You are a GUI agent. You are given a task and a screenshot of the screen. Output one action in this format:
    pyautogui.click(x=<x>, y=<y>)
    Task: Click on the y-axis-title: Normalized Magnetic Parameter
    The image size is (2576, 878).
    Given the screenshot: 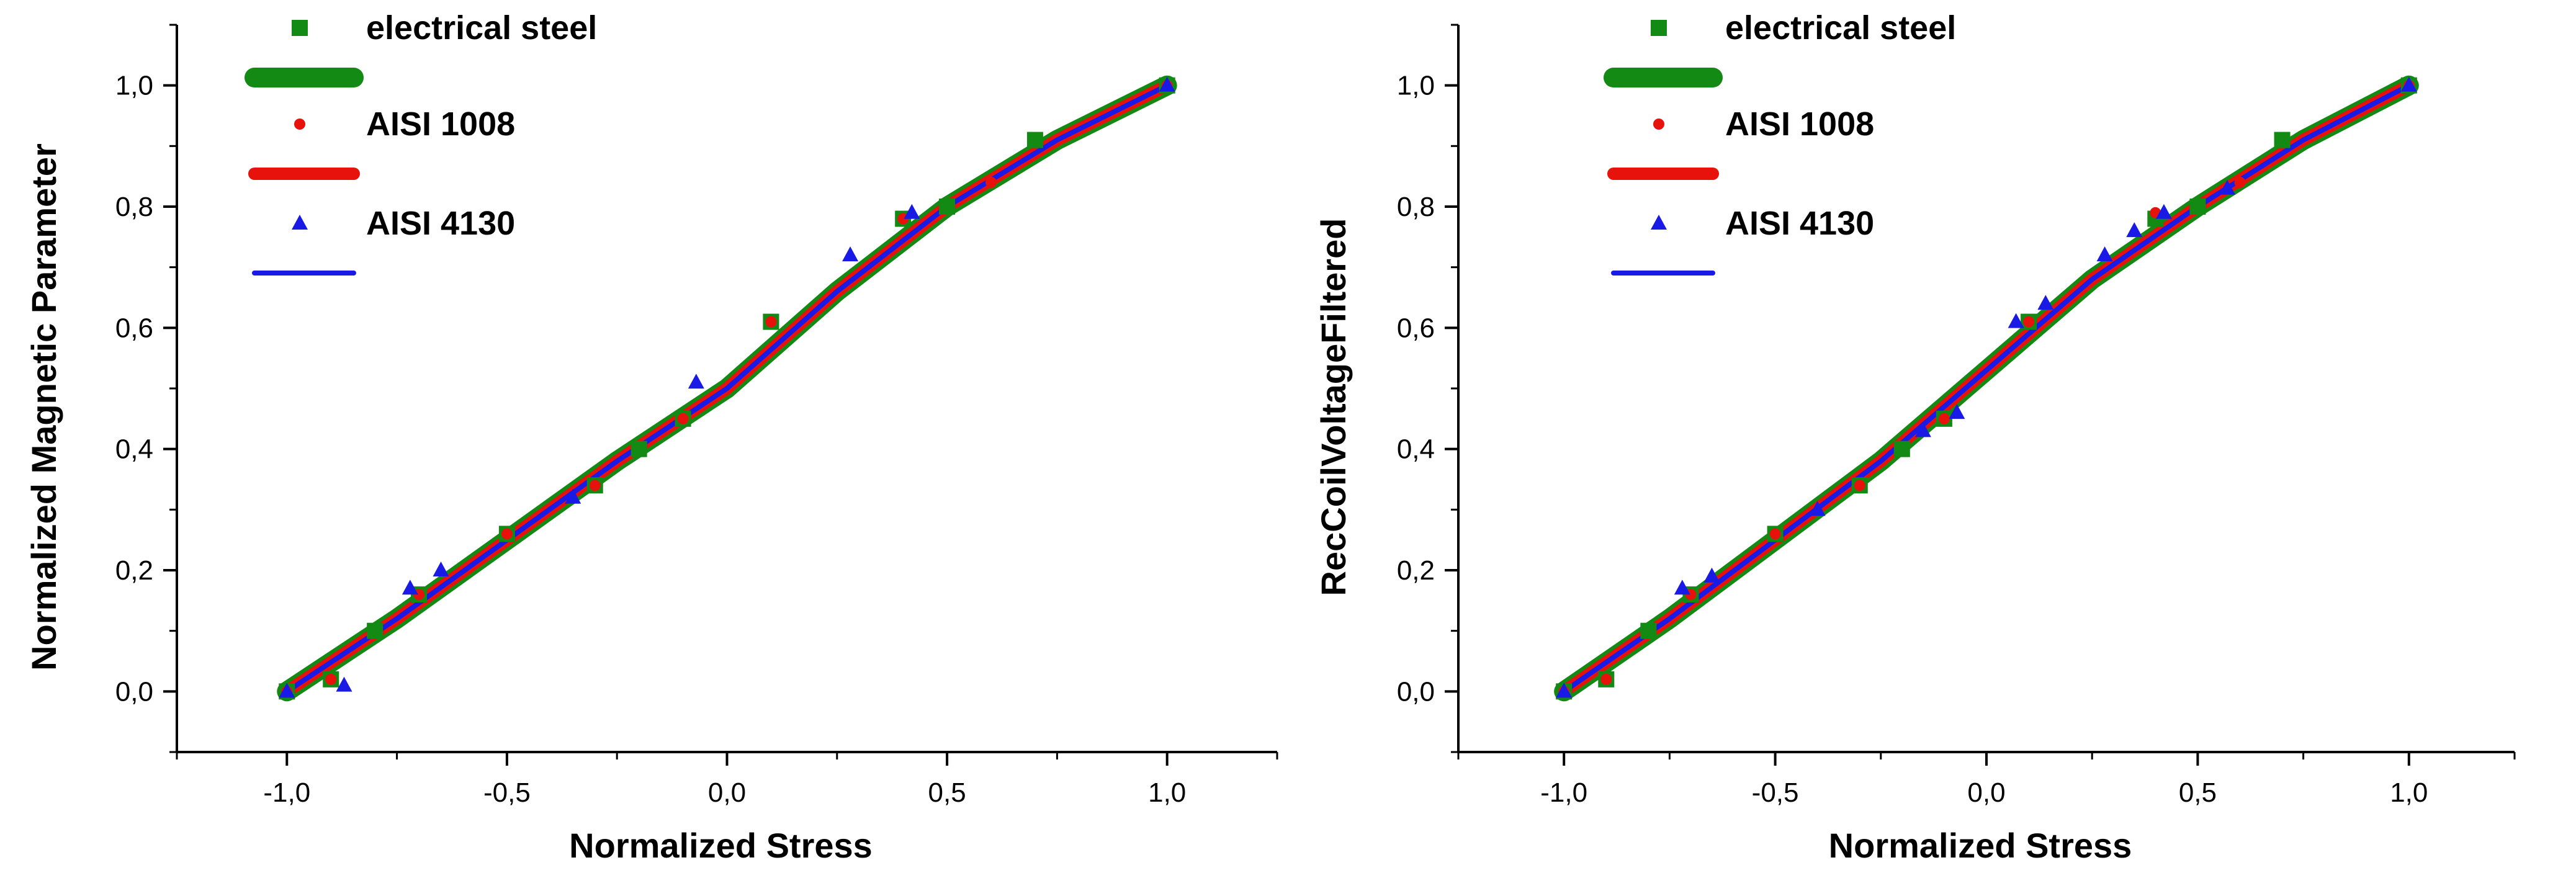 What is the action you would take?
    pyautogui.click(x=44, y=407)
    